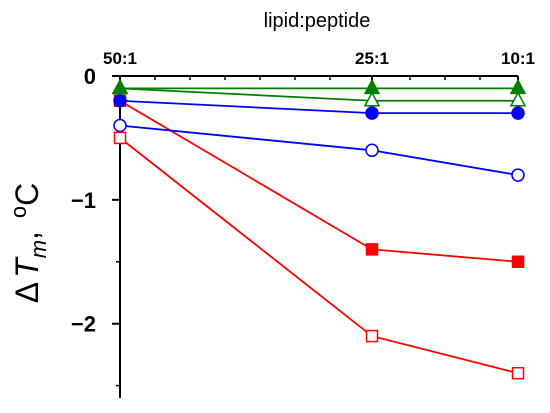 This screenshot has width=550, height=413. Describe the element at coordinates (18, 212) in the screenshot. I see `y-axis-label-degree: o` at that location.